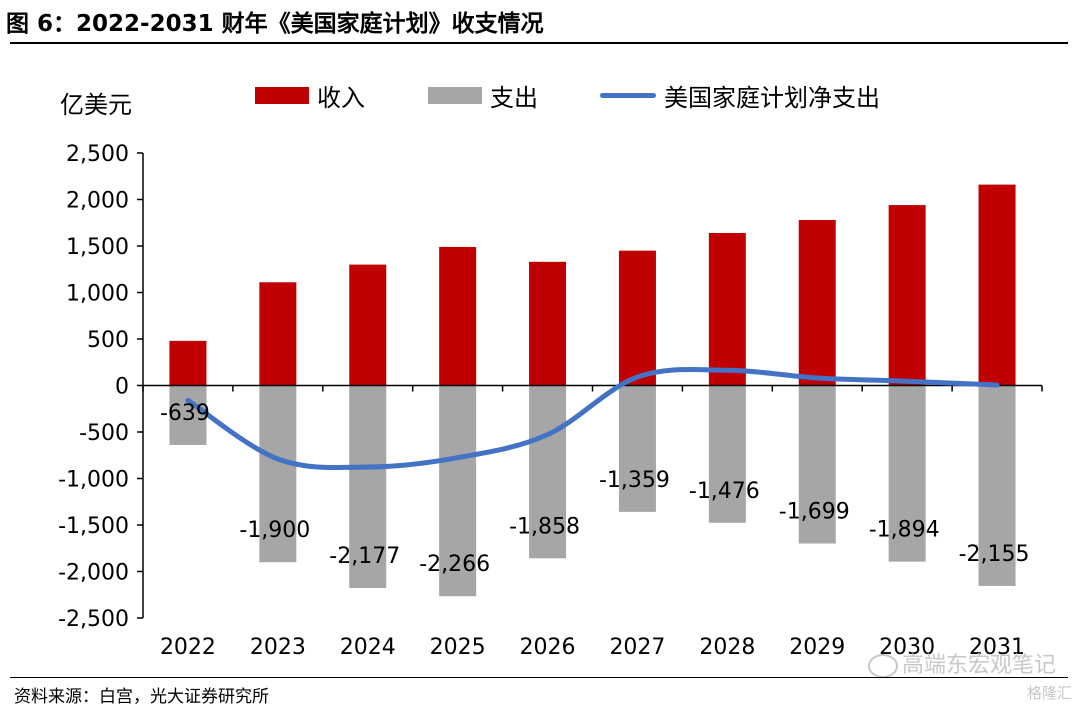 Image resolution: width=1080 pixels, height=708 pixels. Describe the element at coordinates (282, 95) in the screenshot. I see `legend-income-swatch` at that location.